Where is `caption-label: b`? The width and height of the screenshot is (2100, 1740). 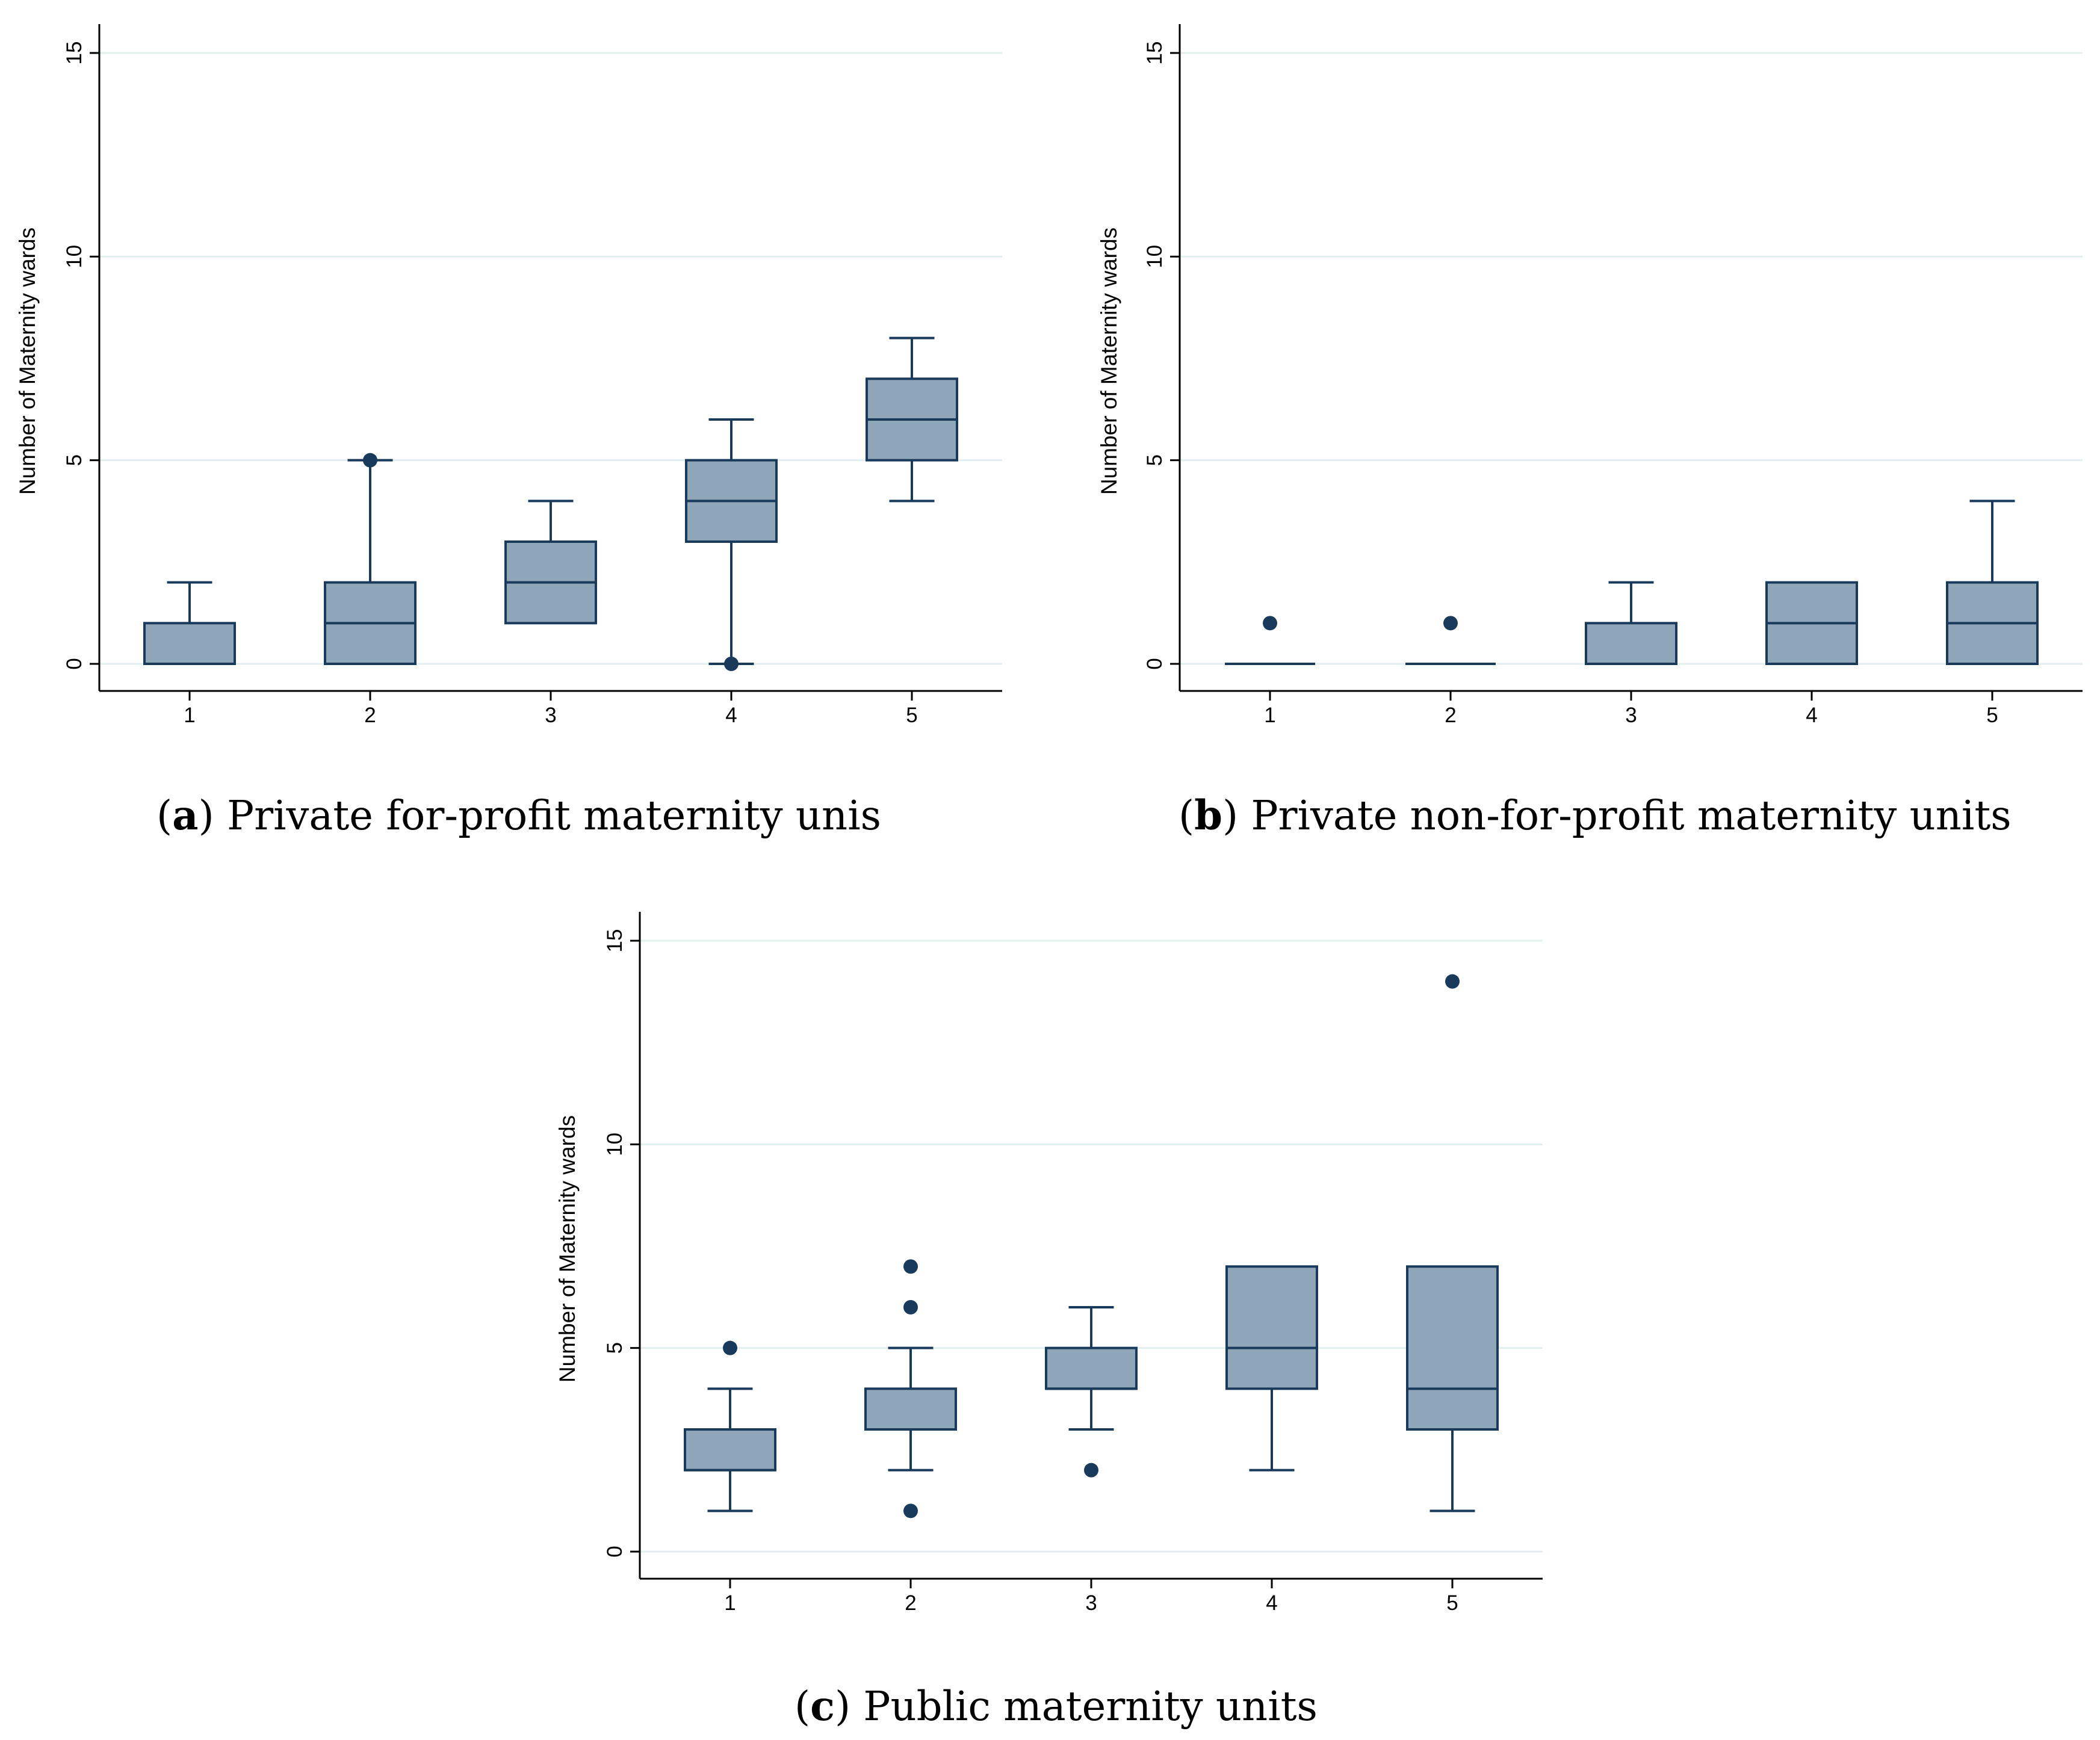 caption-label: b is located at coordinates (1208, 815).